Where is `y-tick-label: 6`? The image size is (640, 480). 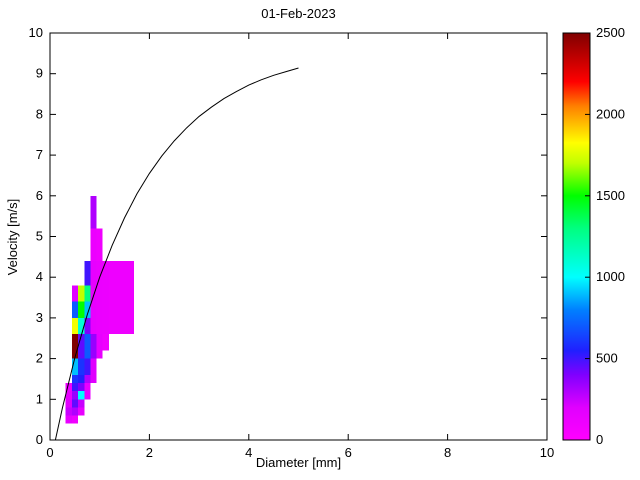
y-tick-label: 6 is located at coordinates (39, 195).